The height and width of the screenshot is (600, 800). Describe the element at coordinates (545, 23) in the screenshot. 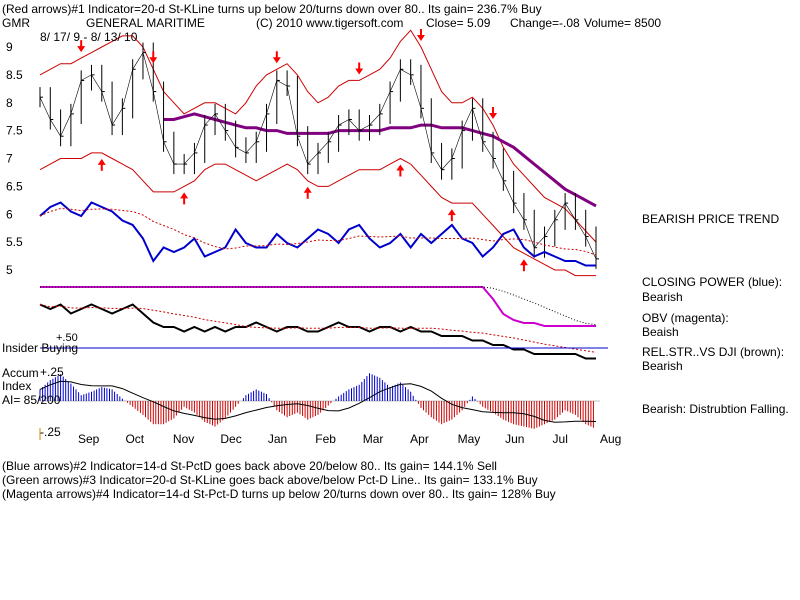

I see `change-value: Change=-.08` at that location.